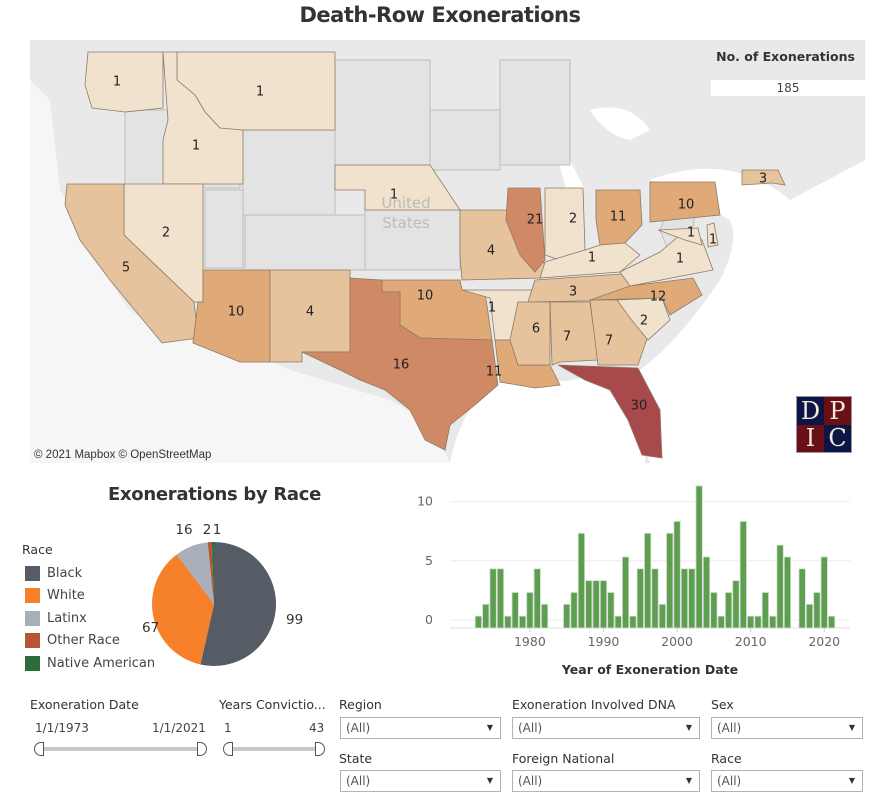 Image resolution: width=880 pixels, height=802 pixels. Describe the element at coordinates (90, 618) in the screenshot. I see `legend-item: Latinx` at that location.